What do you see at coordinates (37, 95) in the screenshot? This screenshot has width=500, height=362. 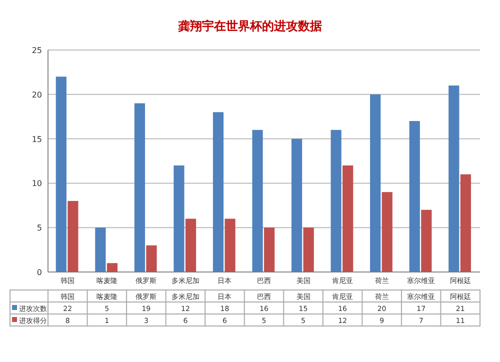 I see `y-tick-label: 20` at bounding box center [37, 95].